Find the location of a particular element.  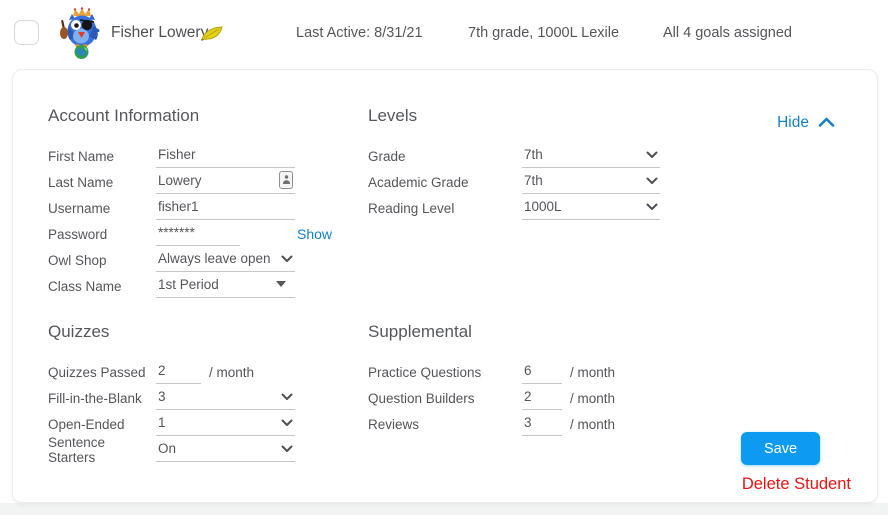

reading-level-row: Reading Level 1000L is located at coordinates (622, 208).